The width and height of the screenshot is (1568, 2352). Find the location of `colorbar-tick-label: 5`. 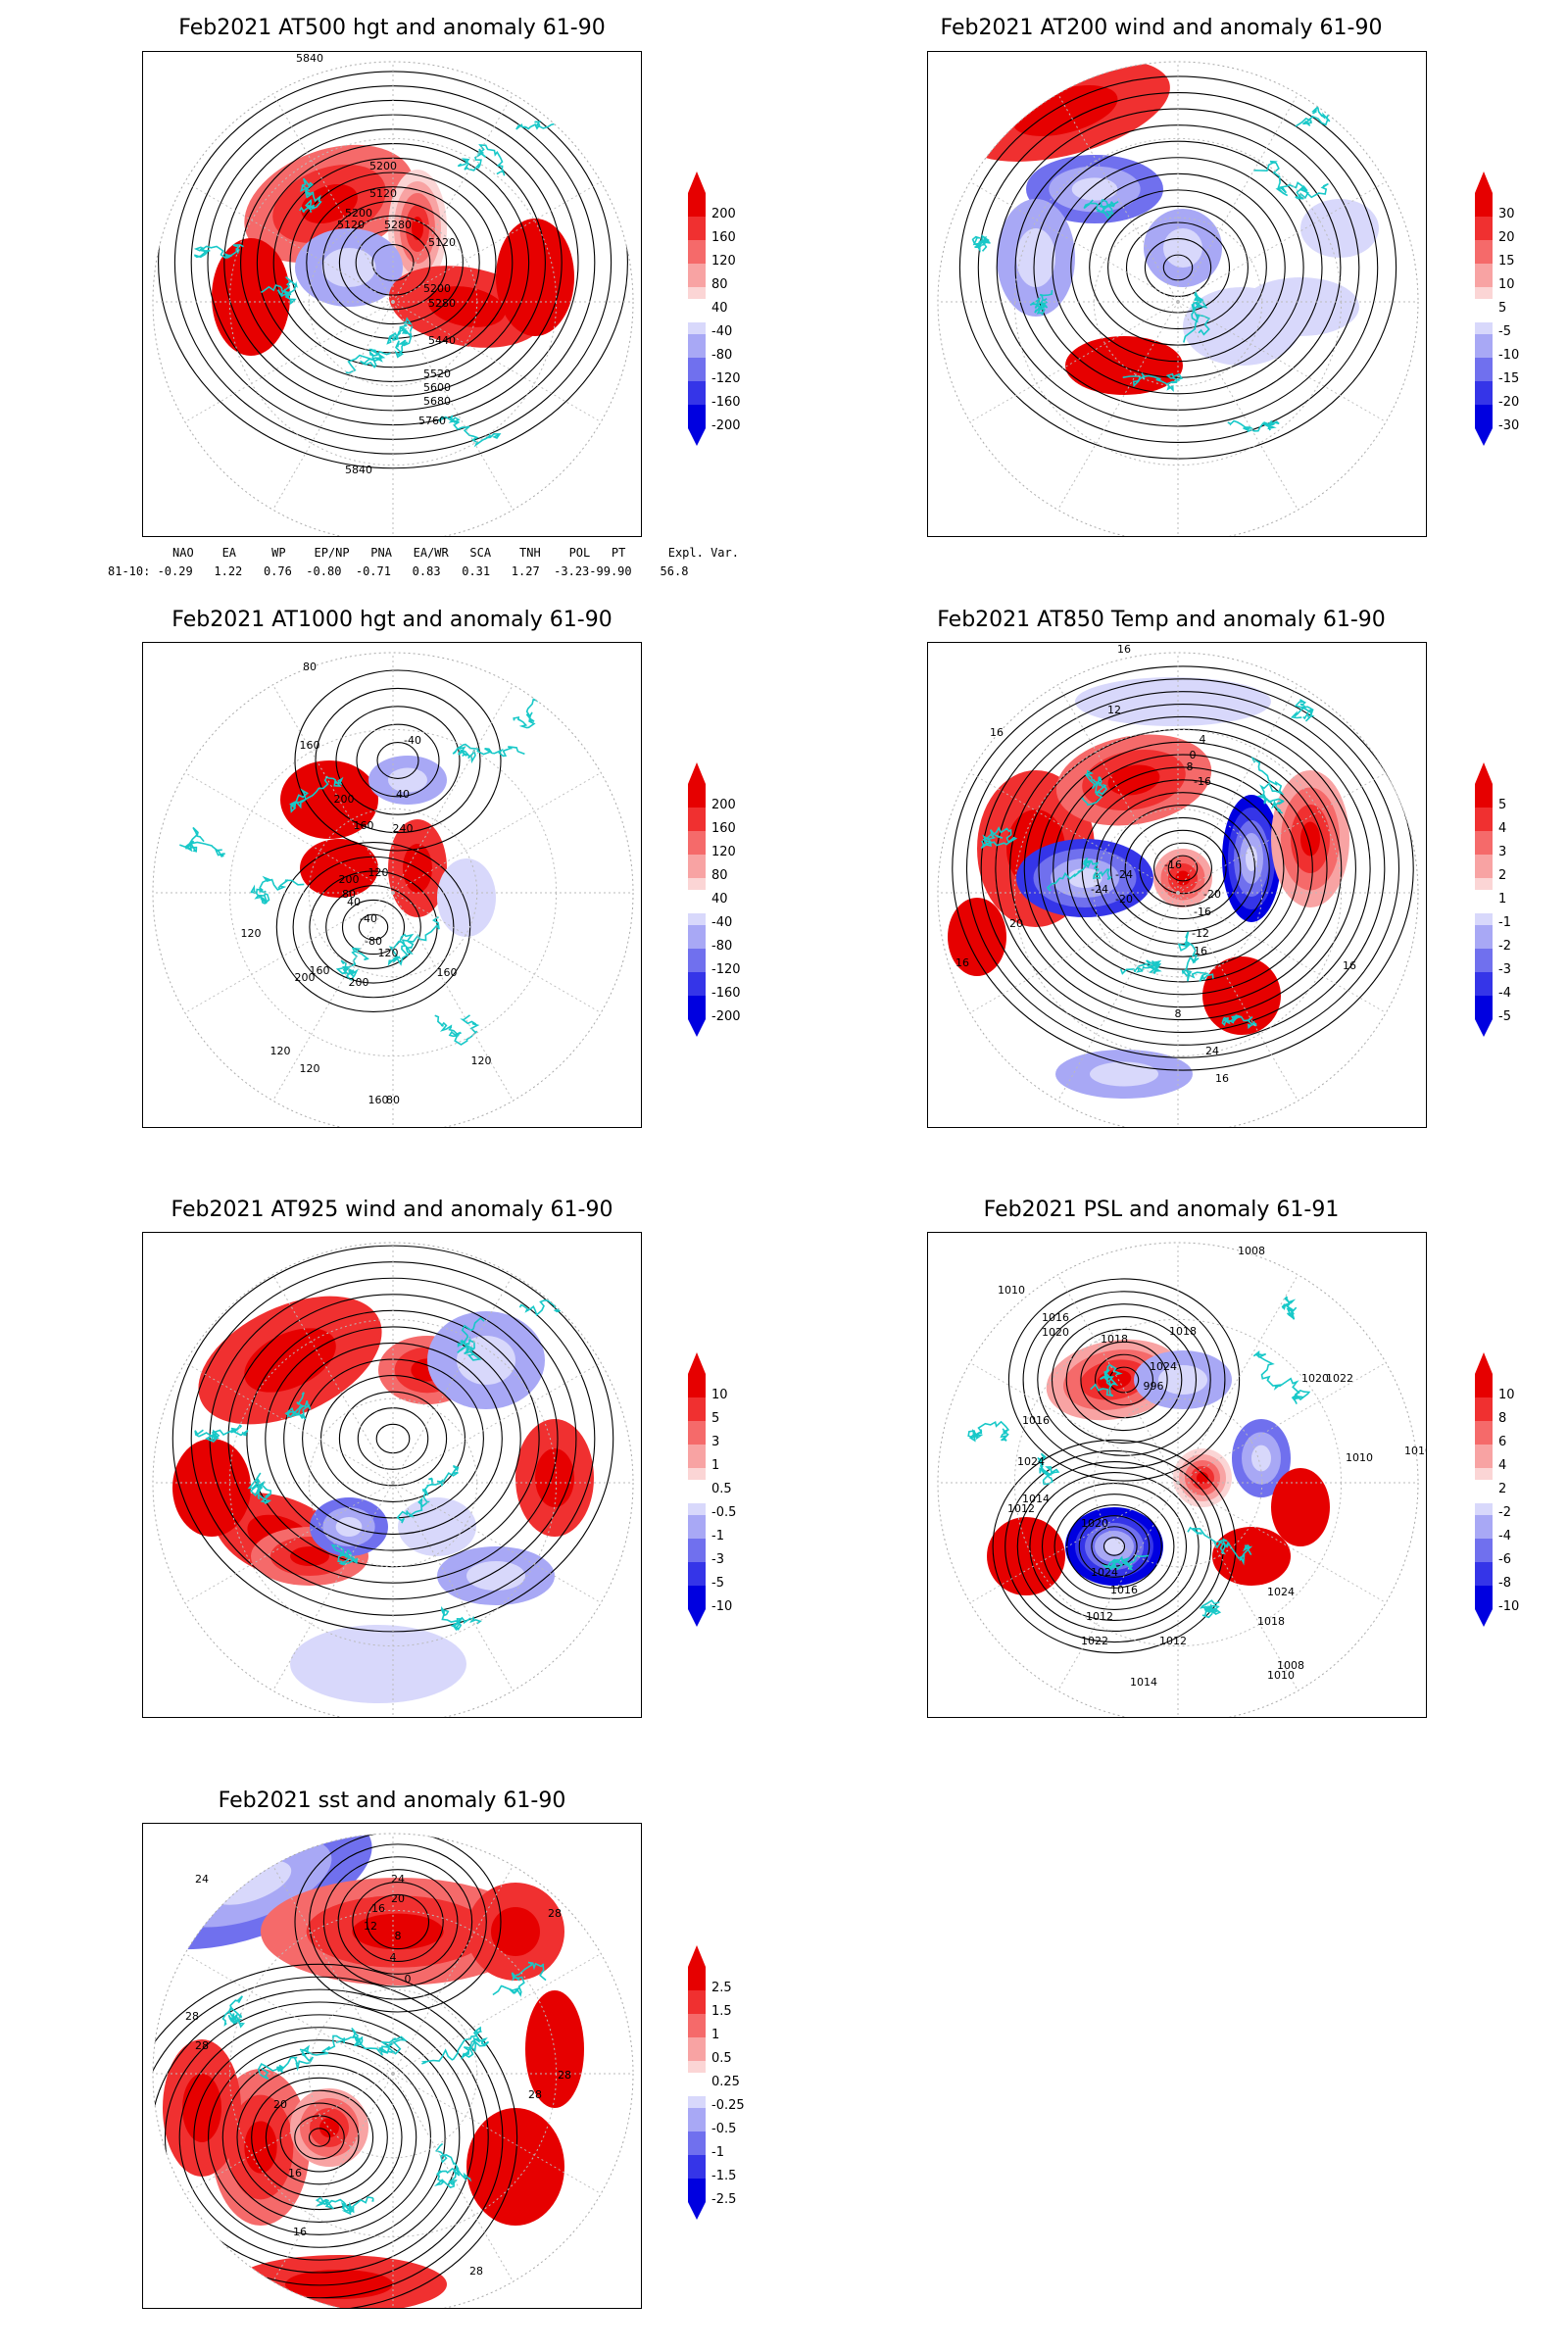

colorbar-tick-label: 5 is located at coordinates (1502, 805).